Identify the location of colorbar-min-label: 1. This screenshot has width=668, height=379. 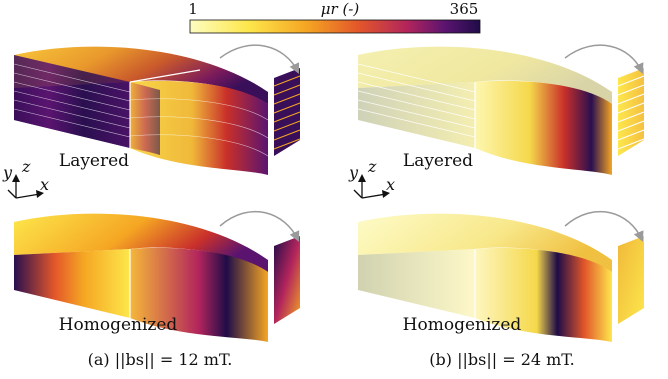
(193, 9).